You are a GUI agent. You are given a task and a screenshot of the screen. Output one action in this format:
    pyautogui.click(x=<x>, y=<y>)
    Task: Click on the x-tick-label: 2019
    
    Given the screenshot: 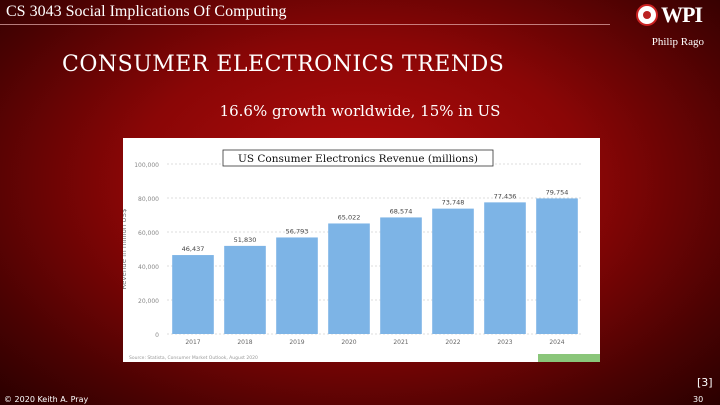 What is the action you would take?
    pyautogui.click(x=296, y=342)
    